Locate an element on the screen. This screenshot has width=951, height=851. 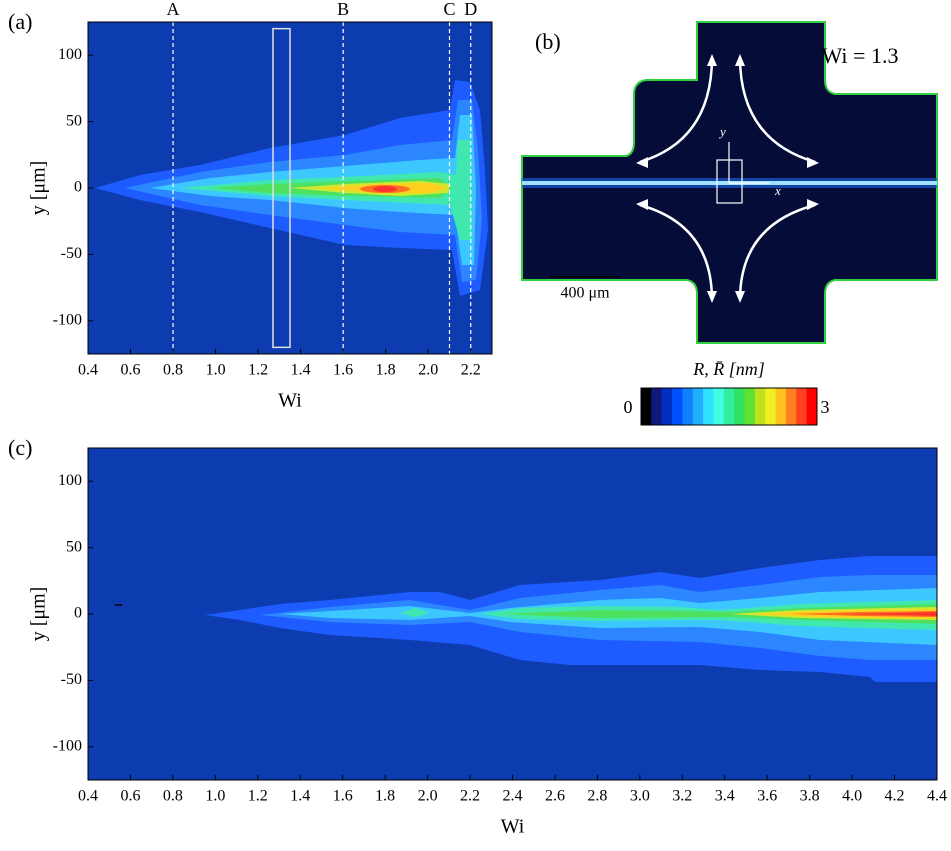
marker-label: A is located at coordinates (173, 9).